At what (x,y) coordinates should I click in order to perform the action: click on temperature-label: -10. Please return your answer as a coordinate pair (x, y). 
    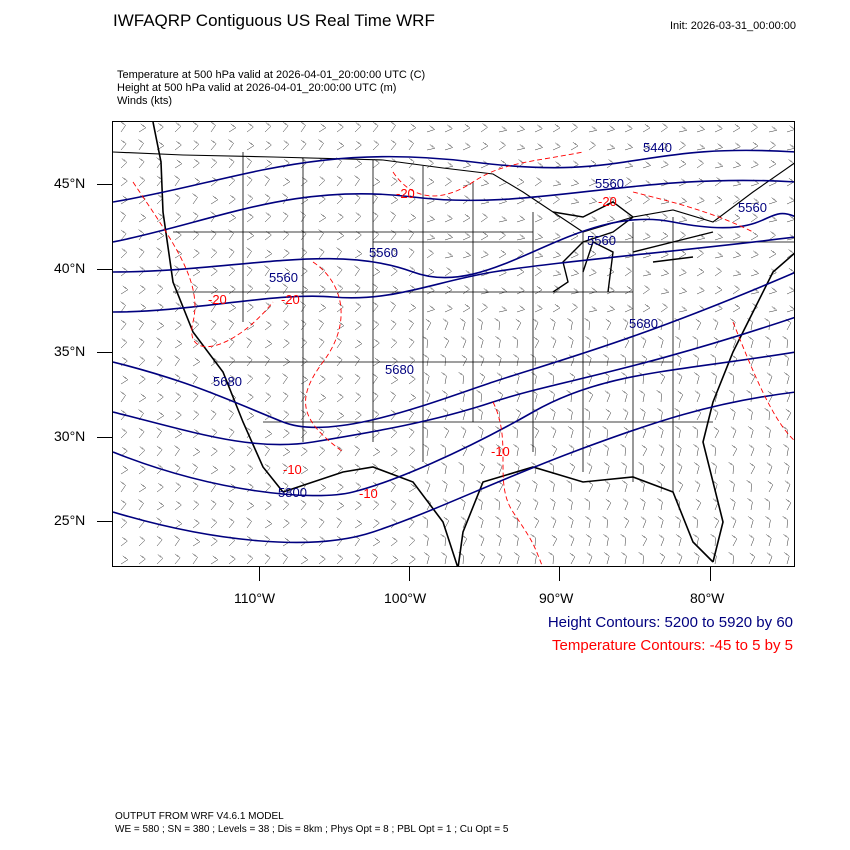
    Looking at the image, I should click on (500, 451).